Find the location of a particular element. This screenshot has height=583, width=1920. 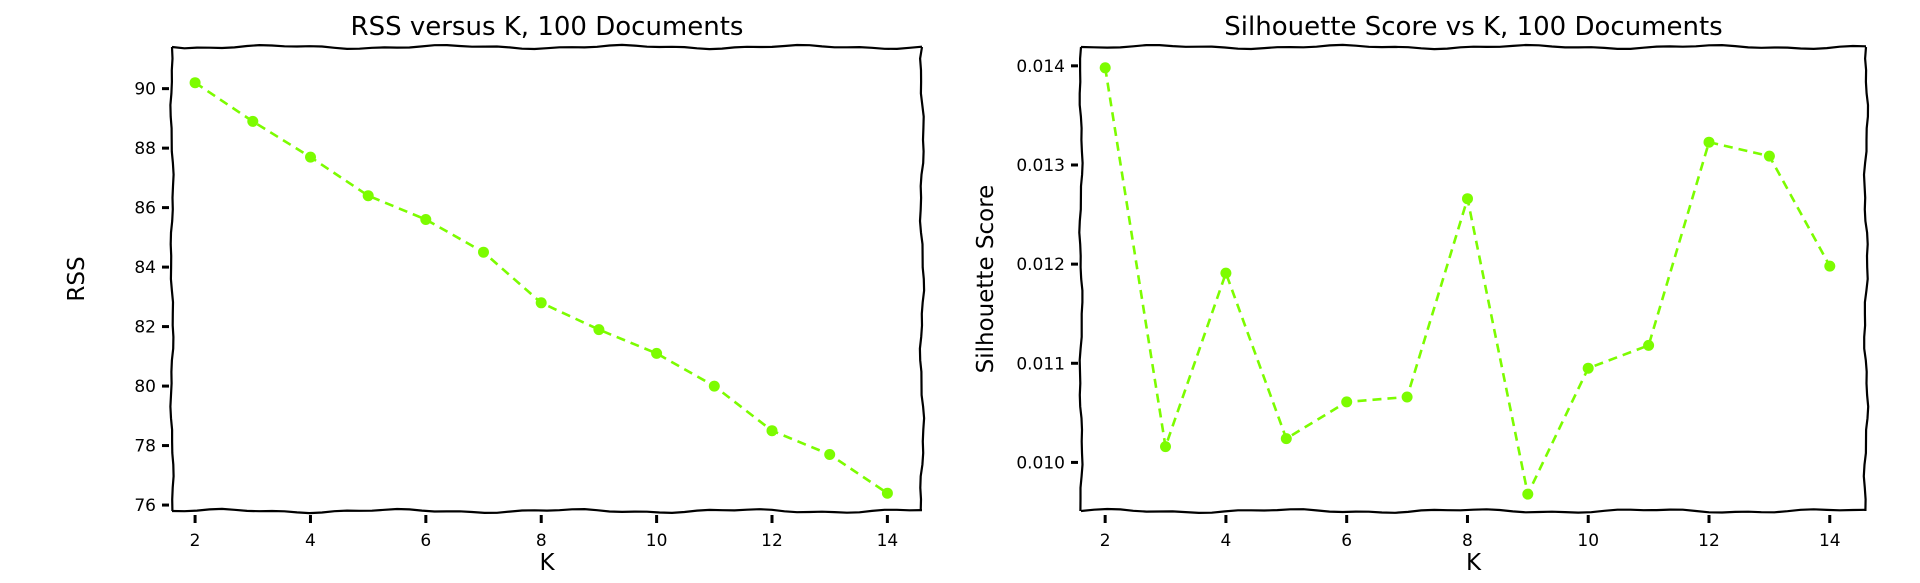

y-tick-label: 0.011 is located at coordinates (1040, 364).